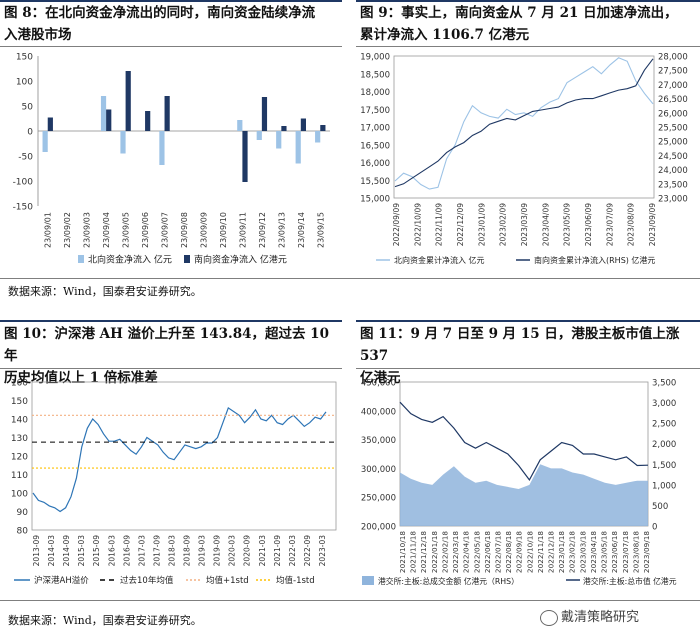 The image size is (700, 644). I want to click on x-tick-label: 2022/10/18, so click(529, 552).